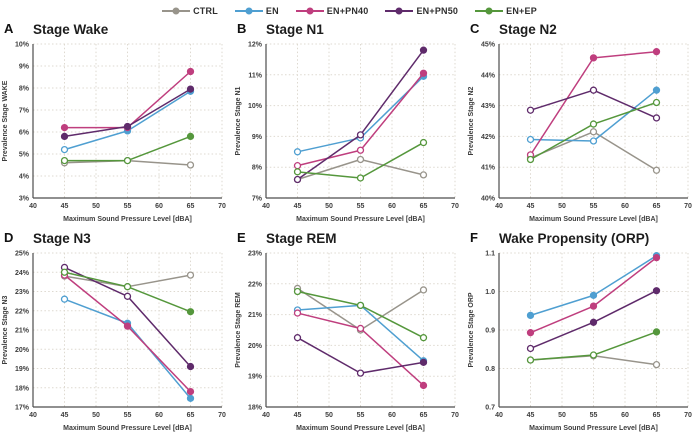  What do you see at coordinates (301, 238) in the screenshot?
I see `panel-title: Stage REM` at bounding box center [301, 238].